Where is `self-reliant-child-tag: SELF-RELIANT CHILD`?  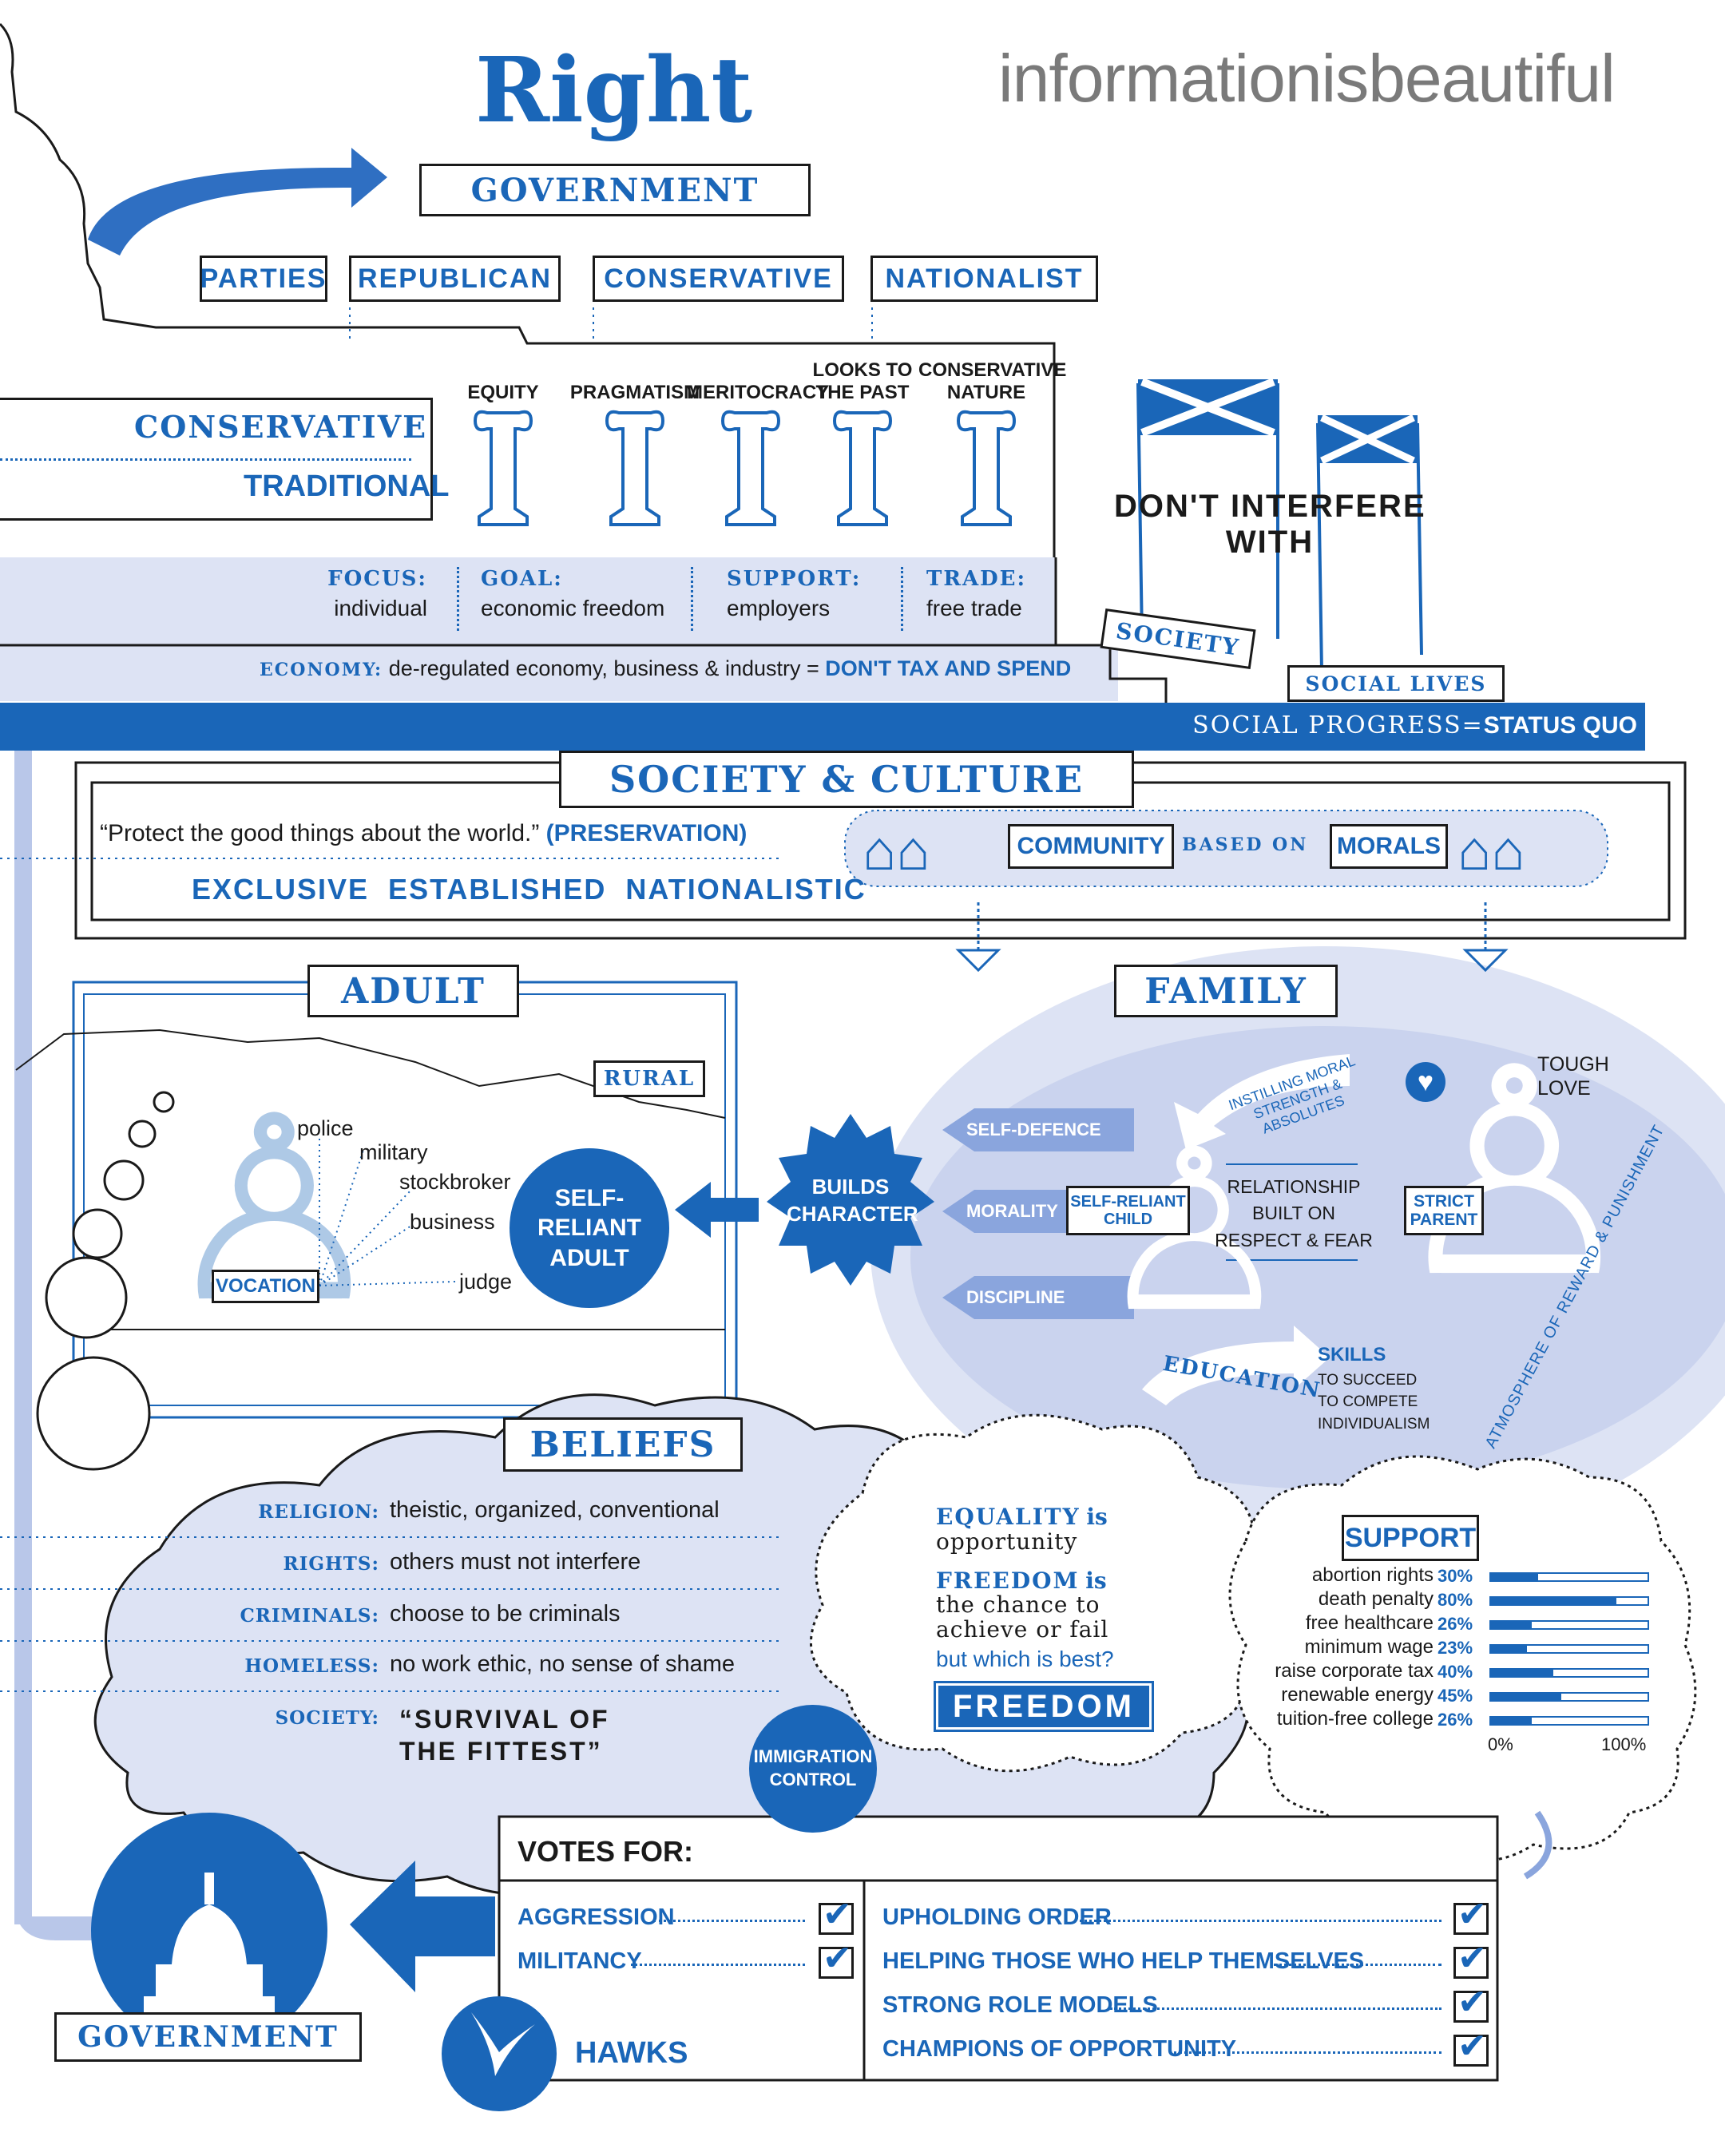 self-reliant-child-tag: SELF-RELIANT CHILD is located at coordinates (1128, 1210).